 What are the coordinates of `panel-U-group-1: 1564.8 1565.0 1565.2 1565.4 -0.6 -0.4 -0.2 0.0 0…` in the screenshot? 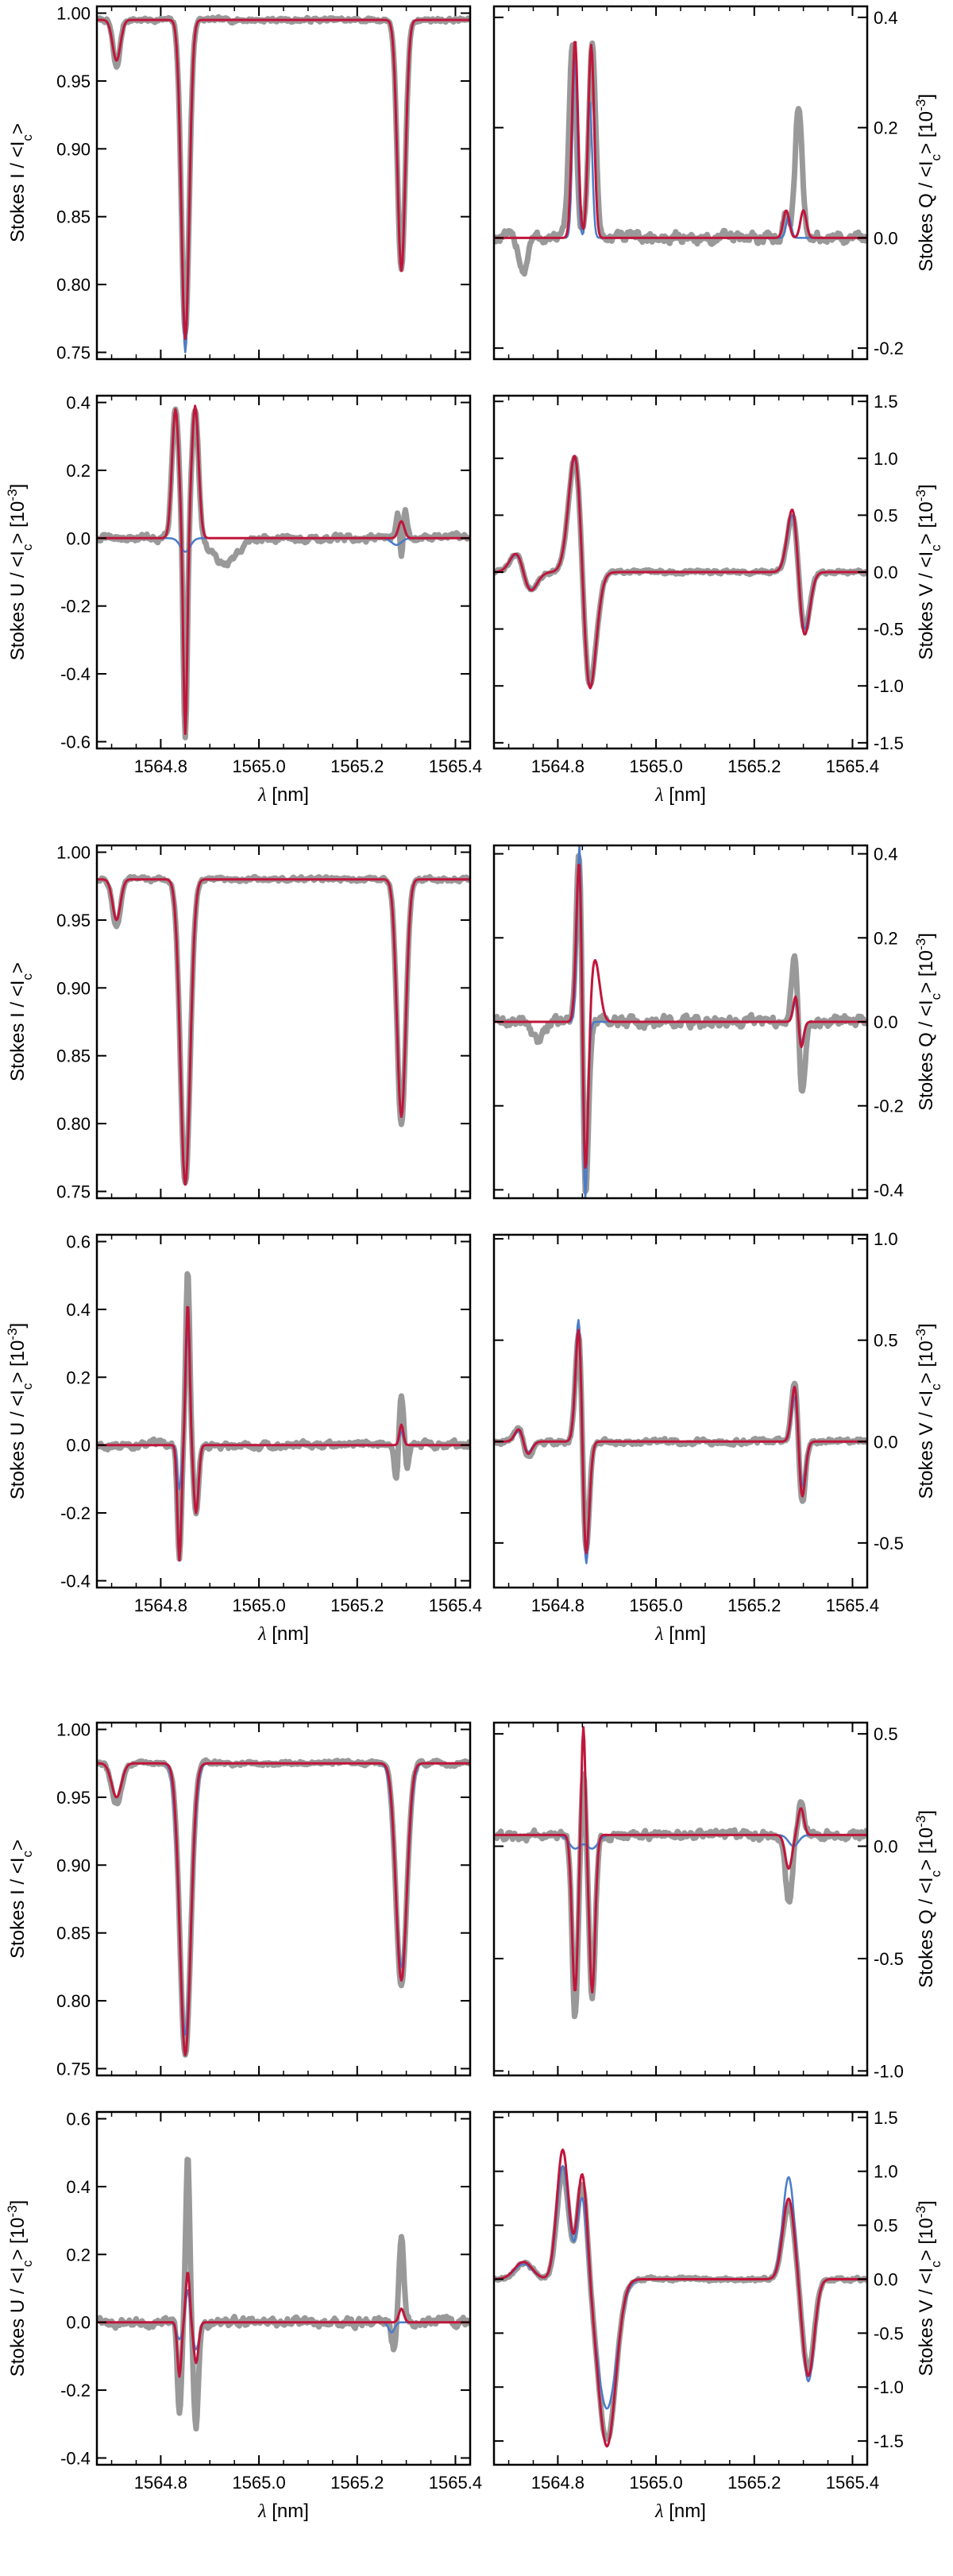 It's located at (244, 599).